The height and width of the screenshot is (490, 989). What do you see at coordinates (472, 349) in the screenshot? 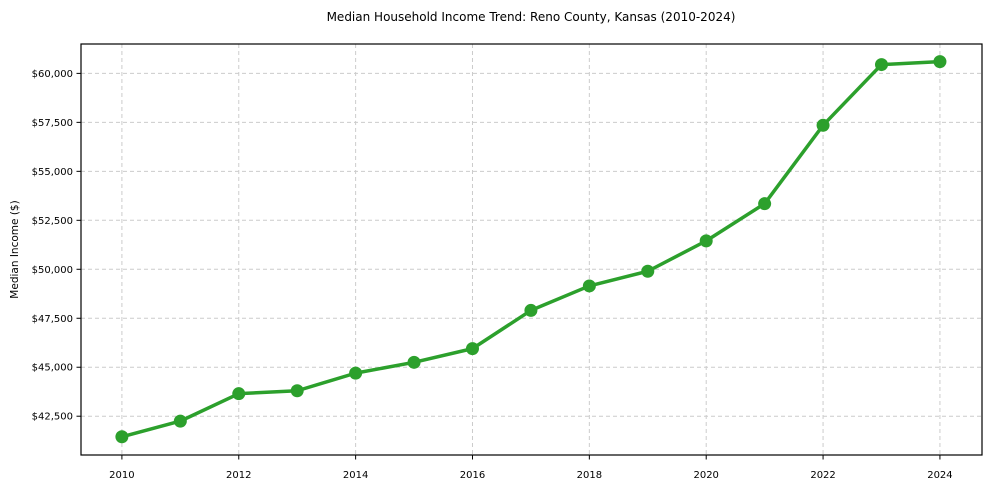
I see `data-point-2016` at bounding box center [472, 349].